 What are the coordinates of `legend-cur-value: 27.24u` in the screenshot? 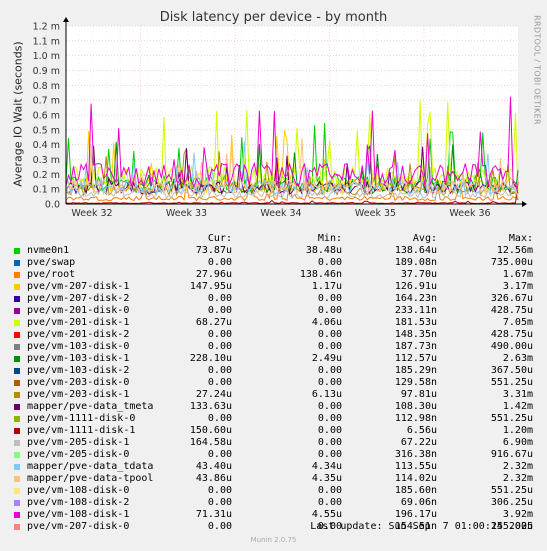 It's located at (213, 394).